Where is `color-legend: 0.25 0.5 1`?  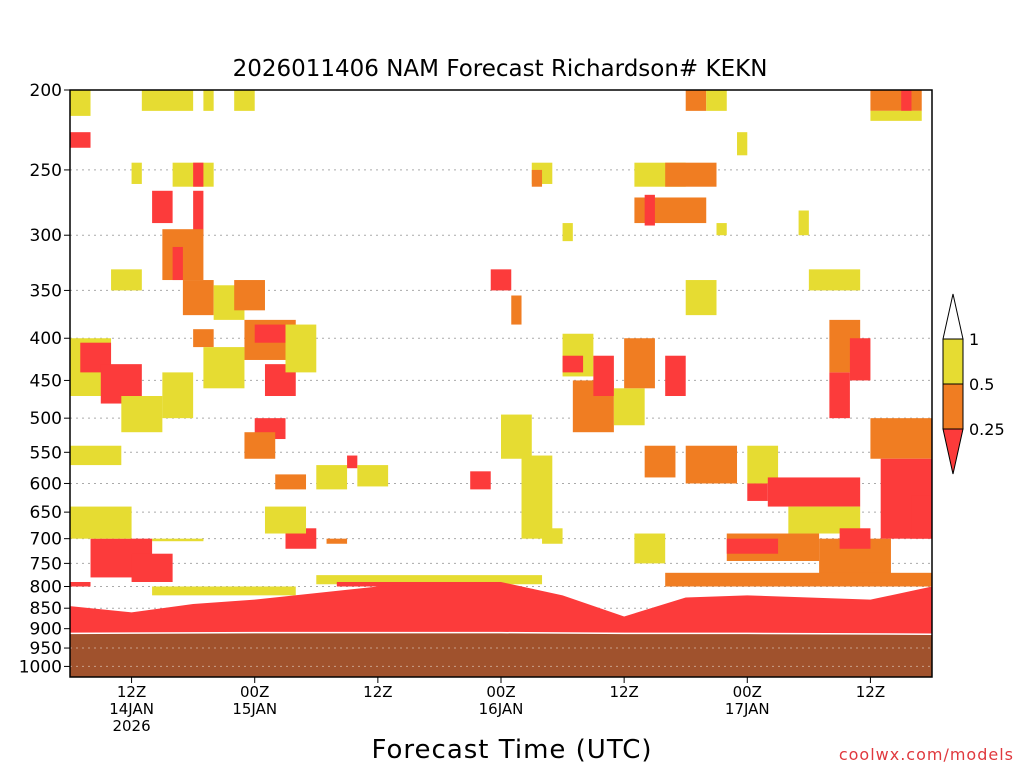 color-legend: 0.25 0.5 1 is located at coordinates (973, 384).